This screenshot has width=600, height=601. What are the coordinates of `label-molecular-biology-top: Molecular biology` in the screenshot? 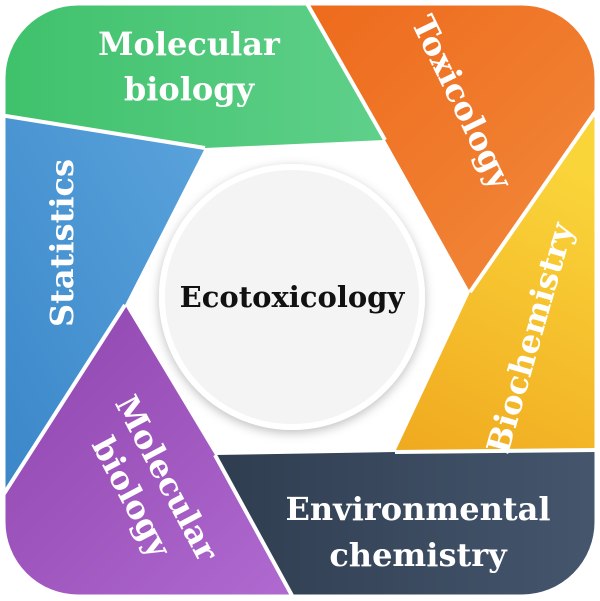 It's located at (189, 66).